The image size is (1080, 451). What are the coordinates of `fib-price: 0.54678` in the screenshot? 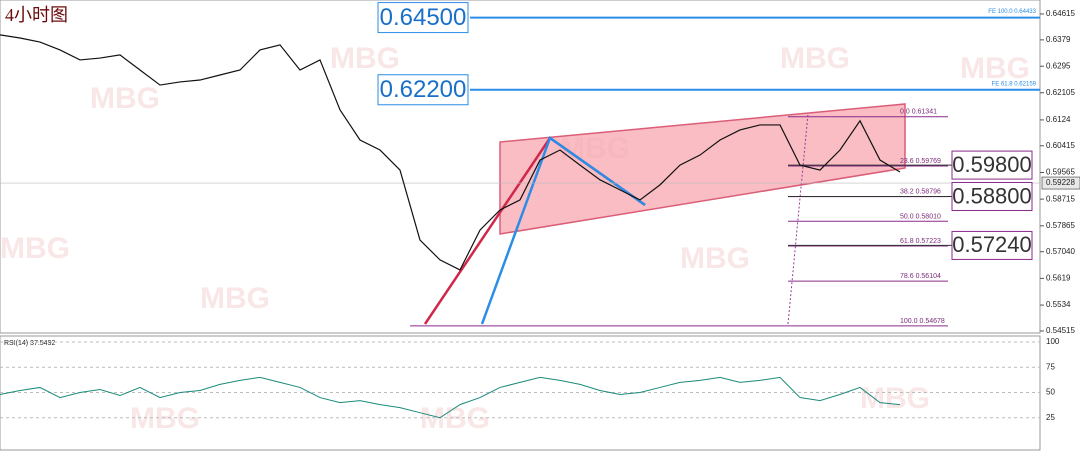 It's located at (931, 321).